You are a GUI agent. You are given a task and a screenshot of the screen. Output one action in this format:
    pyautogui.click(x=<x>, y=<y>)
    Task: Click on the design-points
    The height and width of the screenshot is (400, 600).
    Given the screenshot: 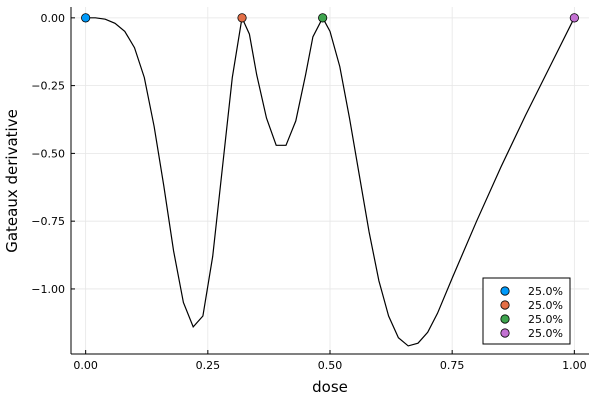 What is the action you would take?
    pyautogui.click(x=330, y=18)
    